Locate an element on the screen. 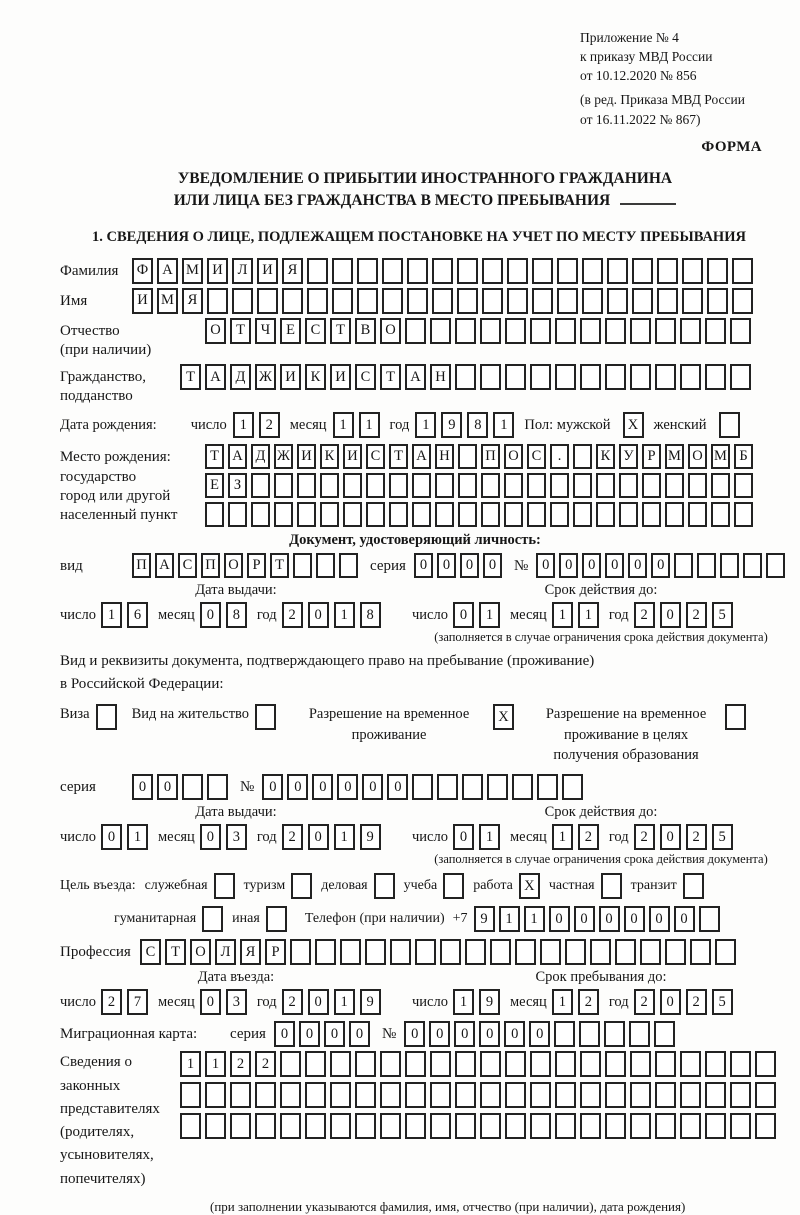 Image resolution: width=800 pixels, height=1215 pixels. purpose-work-checkbox: X is located at coordinates (529, 886).